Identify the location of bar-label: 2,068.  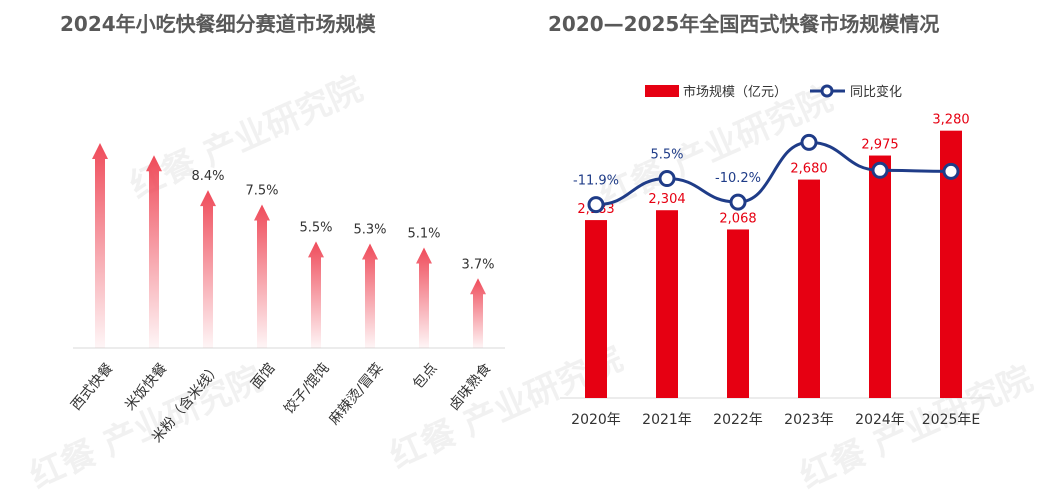
(737, 218).